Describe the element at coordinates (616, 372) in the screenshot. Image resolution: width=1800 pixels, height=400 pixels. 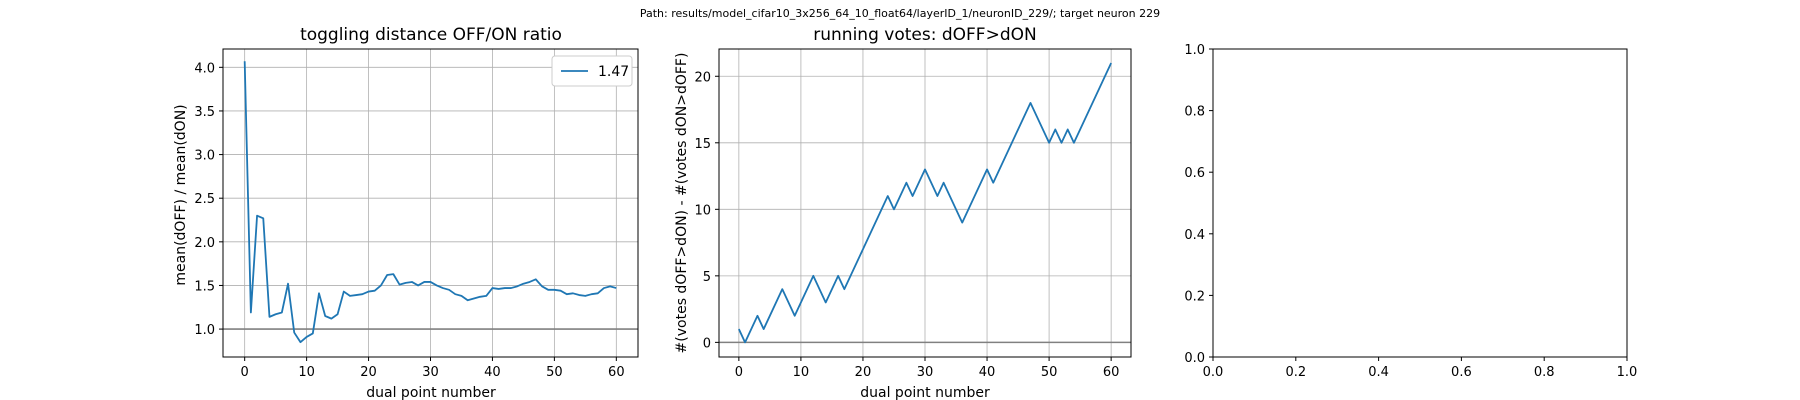
I see `ratio-x-tick-label: 60` at that location.